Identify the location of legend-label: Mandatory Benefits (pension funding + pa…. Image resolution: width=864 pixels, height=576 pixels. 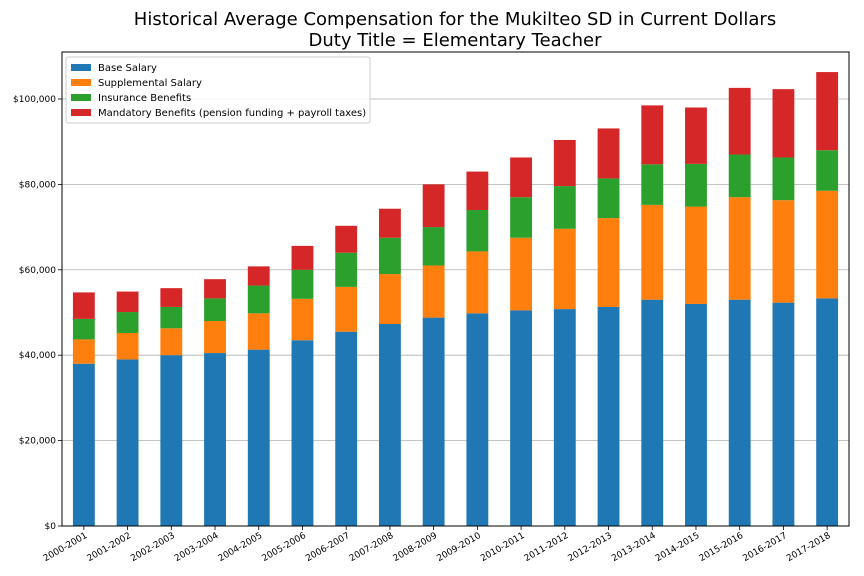
(232, 113).